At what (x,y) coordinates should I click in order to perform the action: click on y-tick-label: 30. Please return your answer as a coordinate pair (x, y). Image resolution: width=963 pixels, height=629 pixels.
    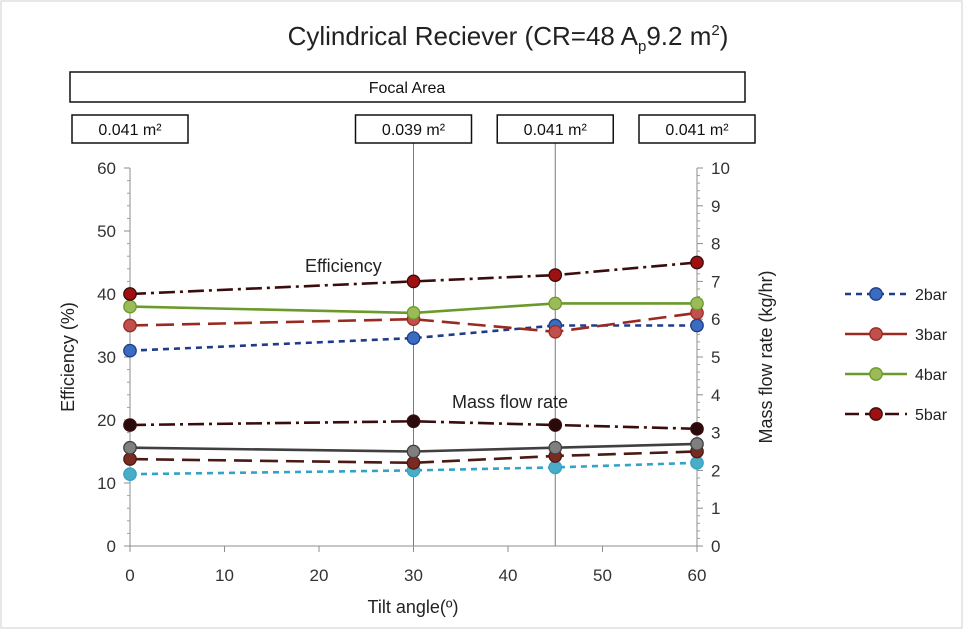
    Looking at the image, I should click on (106, 357).